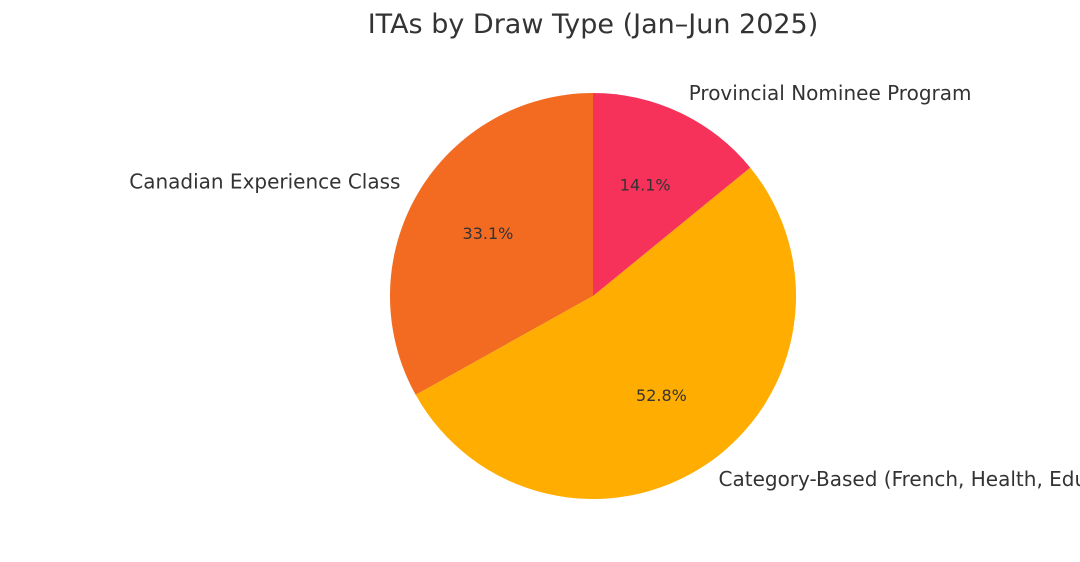 This screenshot has height=562, width=1080. Describe the element at coordinates (593, 24) in the screenshot. I see `chart-title: ITAs by Draw Type (Jan–Jun 2025)` at that location.